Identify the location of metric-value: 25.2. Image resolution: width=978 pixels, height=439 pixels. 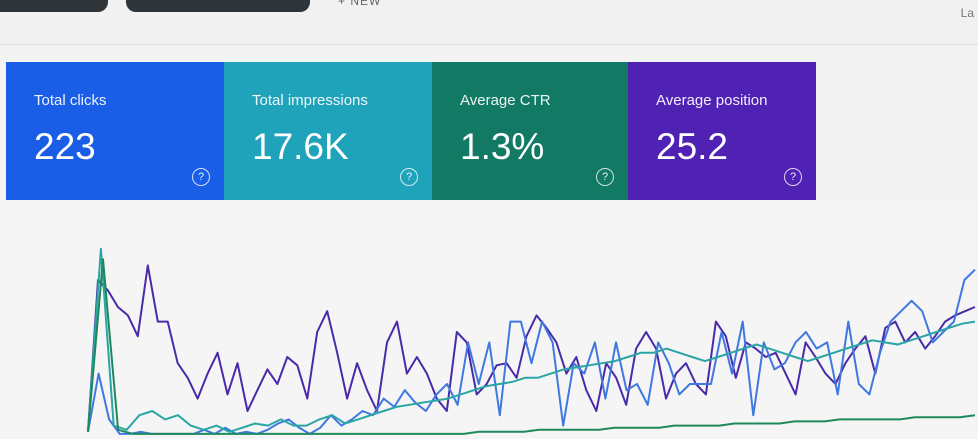
(692, 146).